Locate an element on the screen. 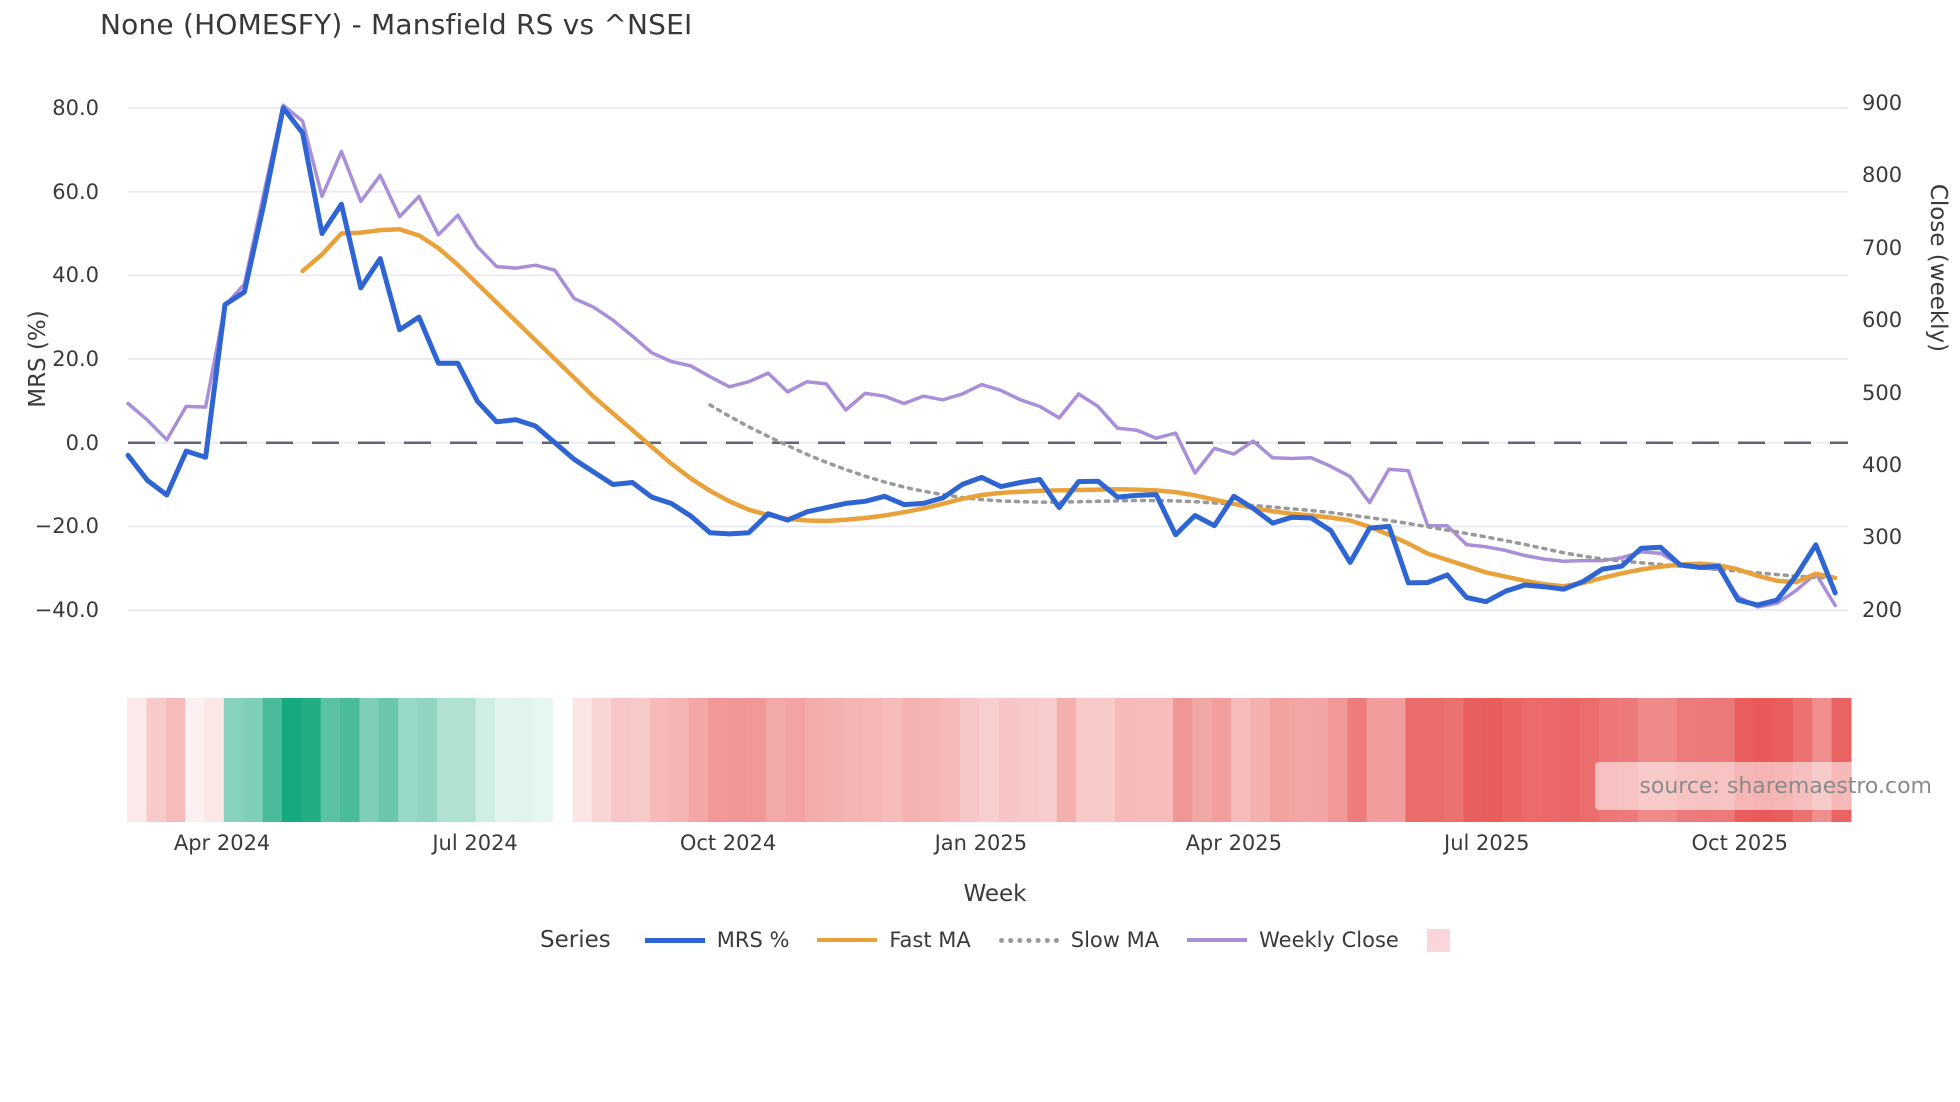  x-axis-title: Week is located at coordinates (995, 894).